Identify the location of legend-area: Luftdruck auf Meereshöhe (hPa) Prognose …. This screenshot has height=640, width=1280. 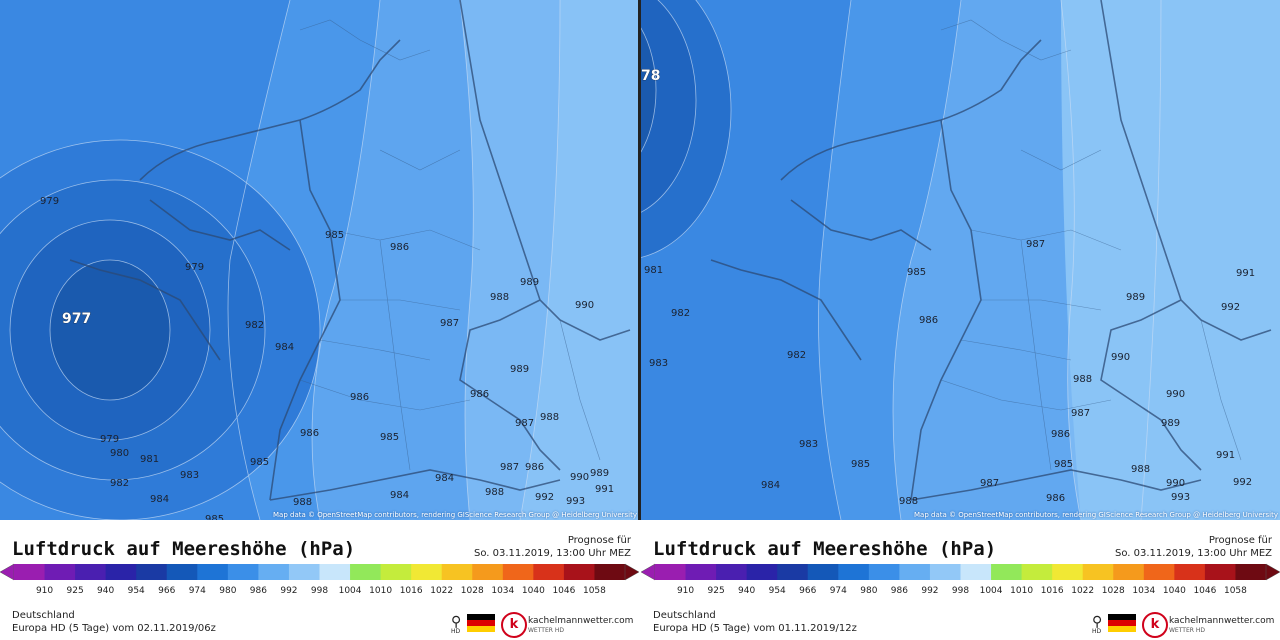
(319, 580).